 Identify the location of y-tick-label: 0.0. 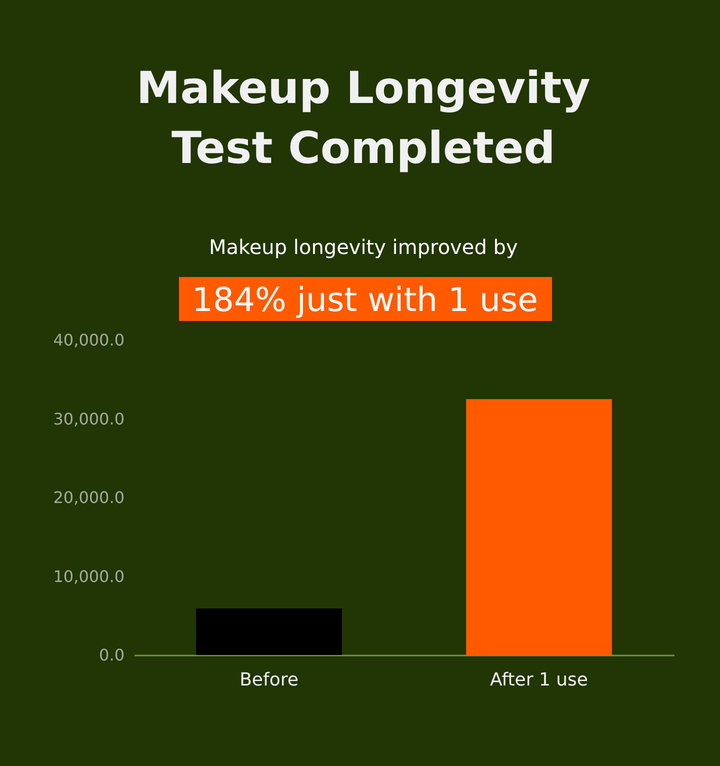
(111, 655).